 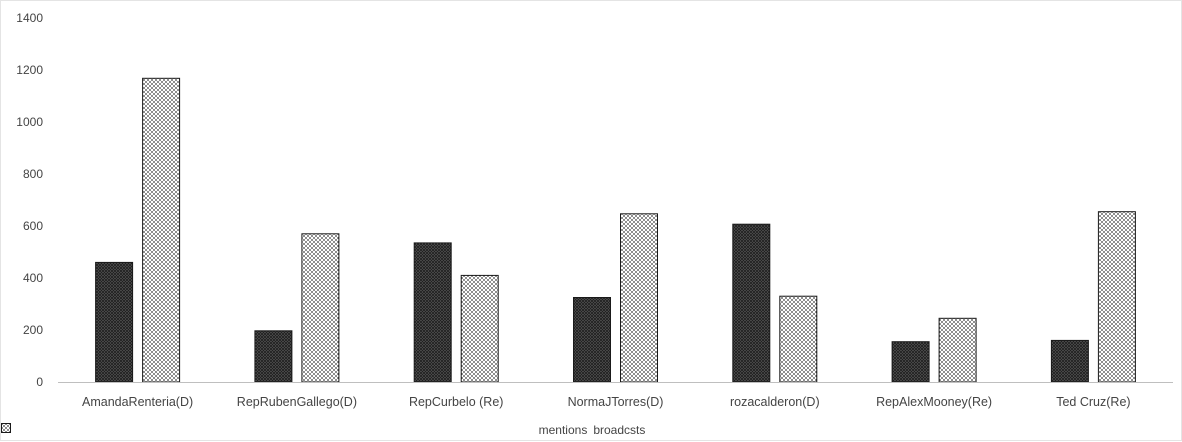 What do you see at coordinates (619, 430) in the screenshot?
I see `legend-label-broadcsts: broadcsts` at bounding box center [619, 430].